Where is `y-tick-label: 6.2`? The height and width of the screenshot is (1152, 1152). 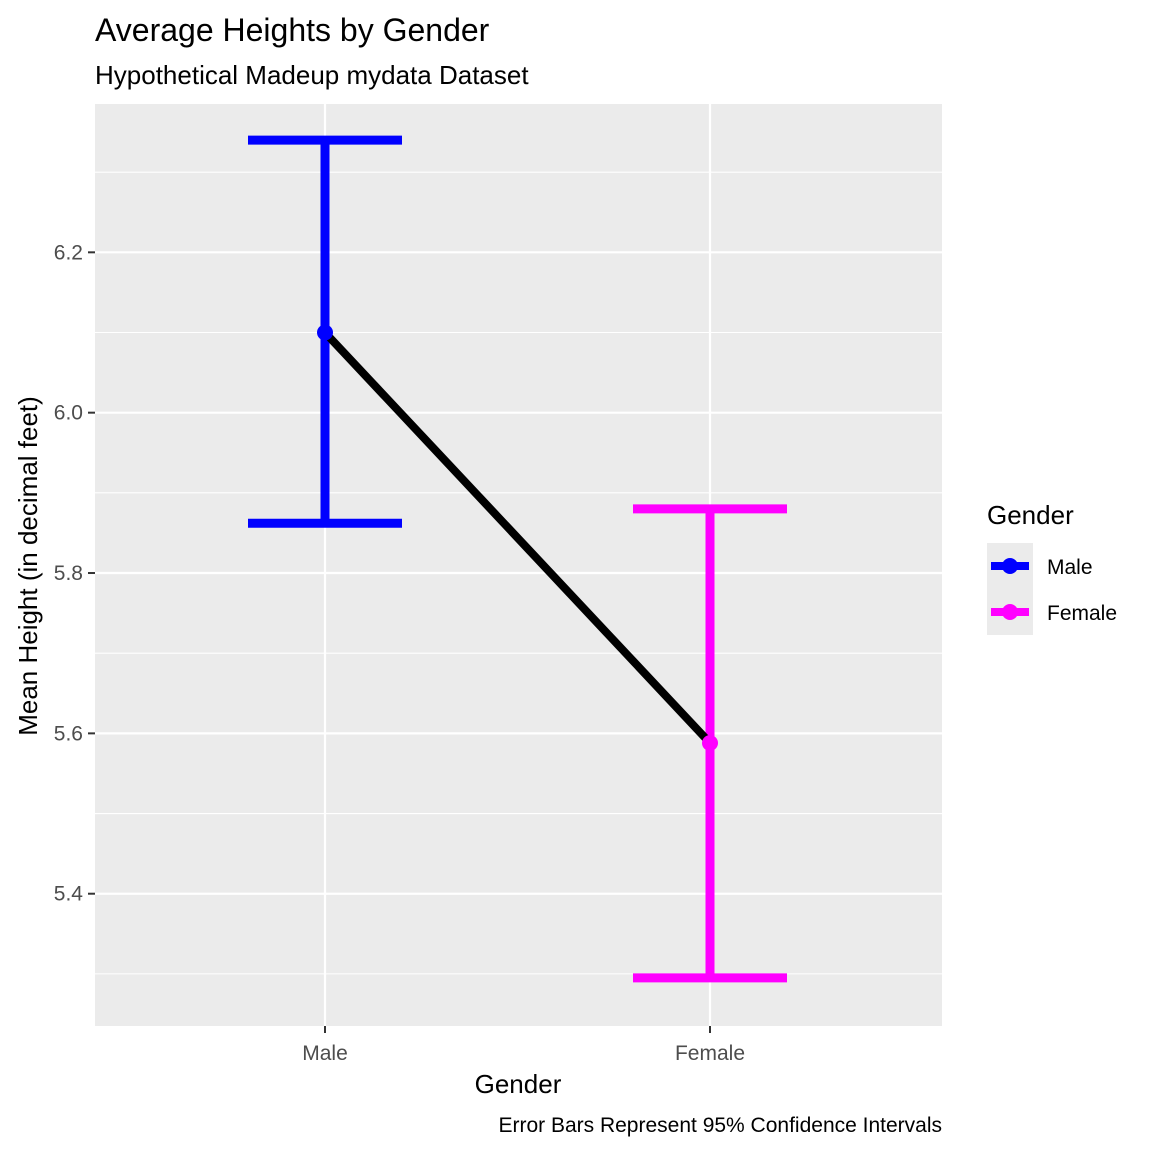 y-tick-label: 6.2 is located at coordinates (68, 252).